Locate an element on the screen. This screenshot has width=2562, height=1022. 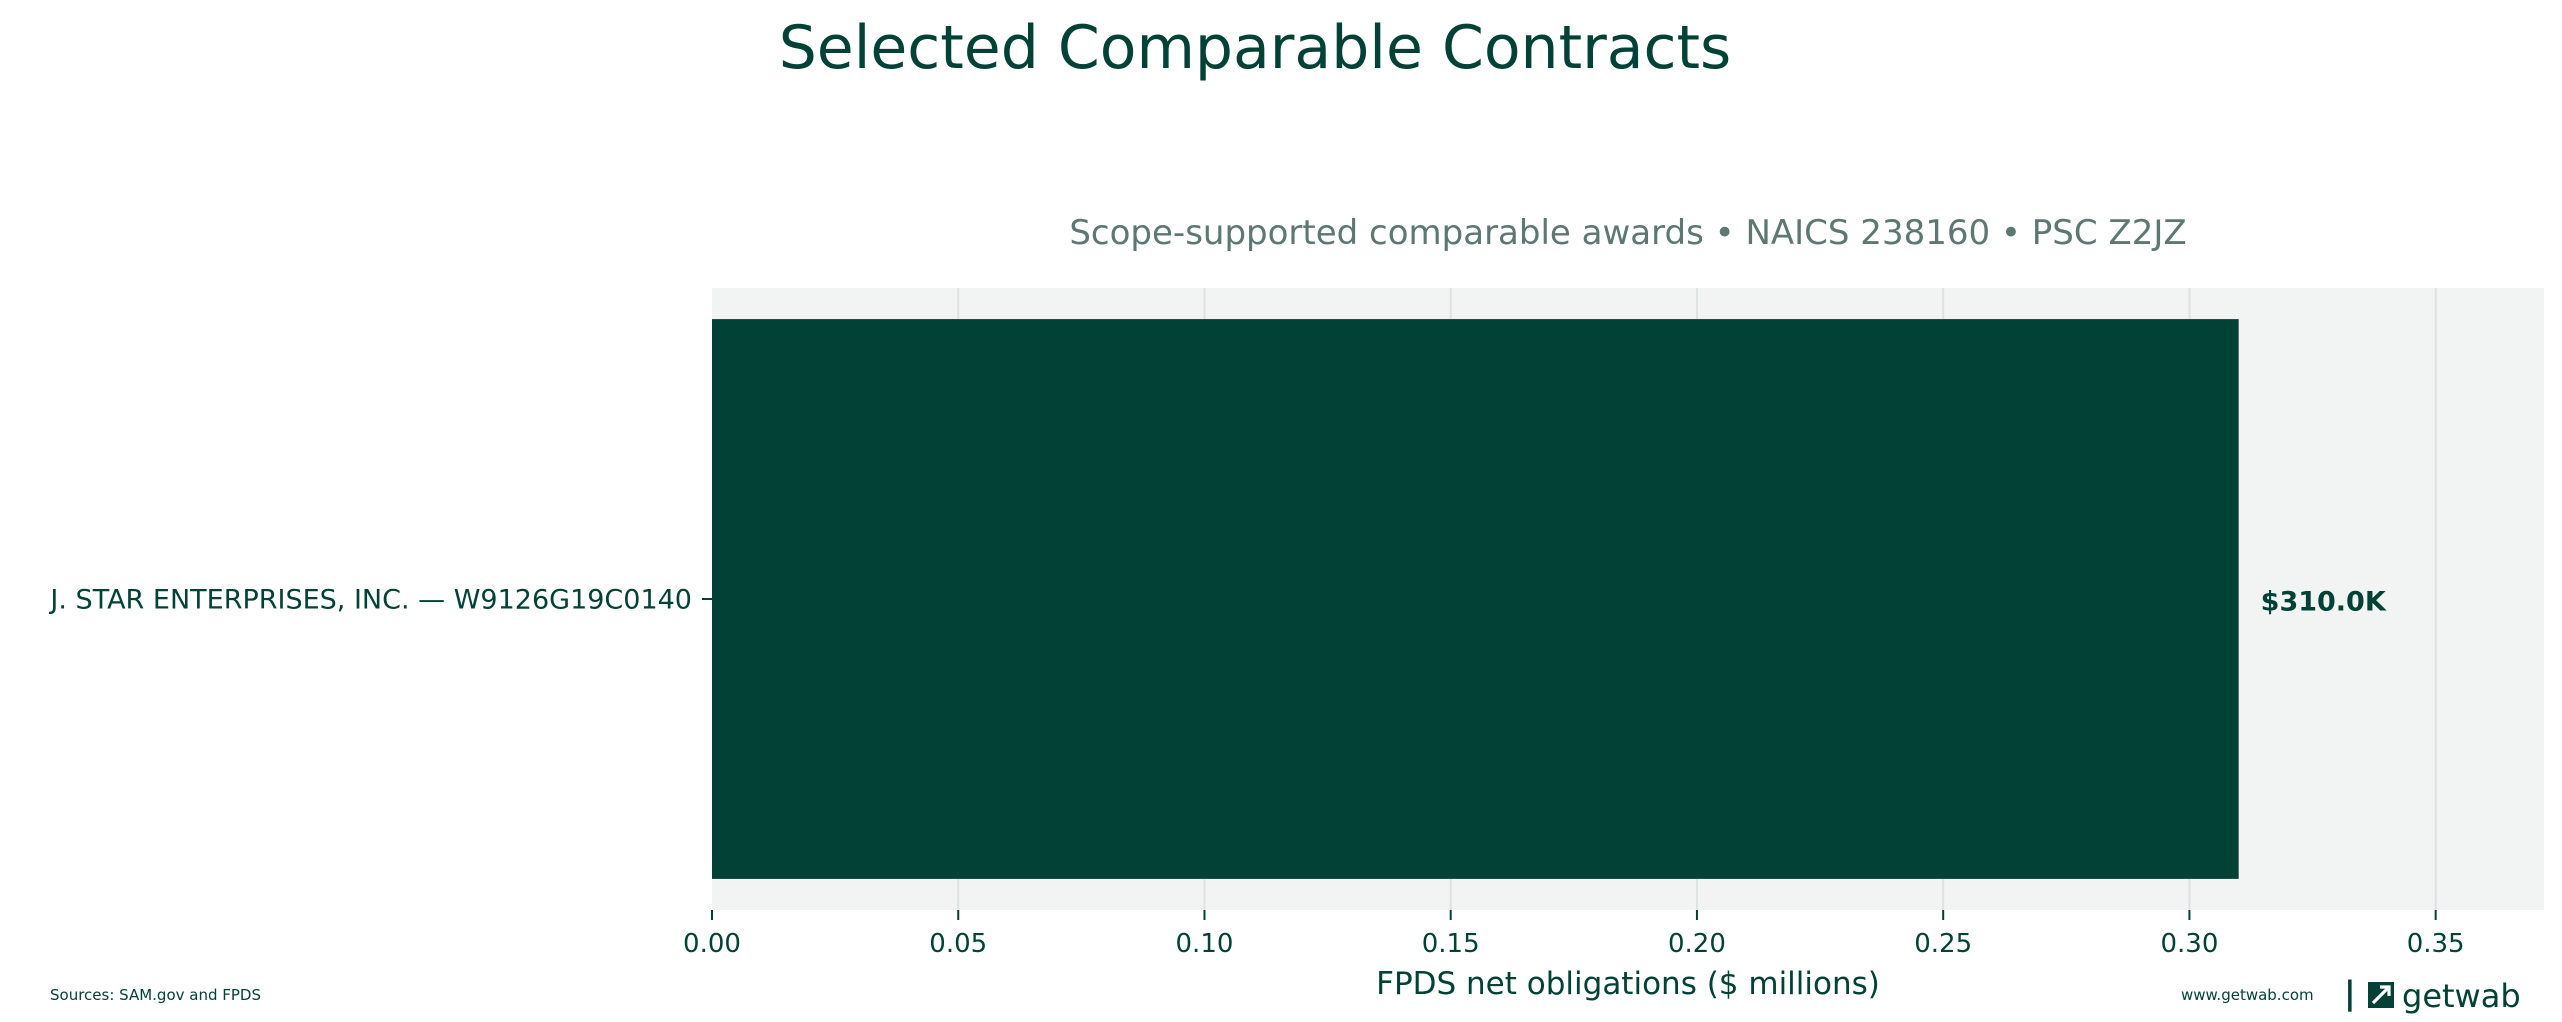
website-link: www.getwab.com is located at coordinates (2247, 995).